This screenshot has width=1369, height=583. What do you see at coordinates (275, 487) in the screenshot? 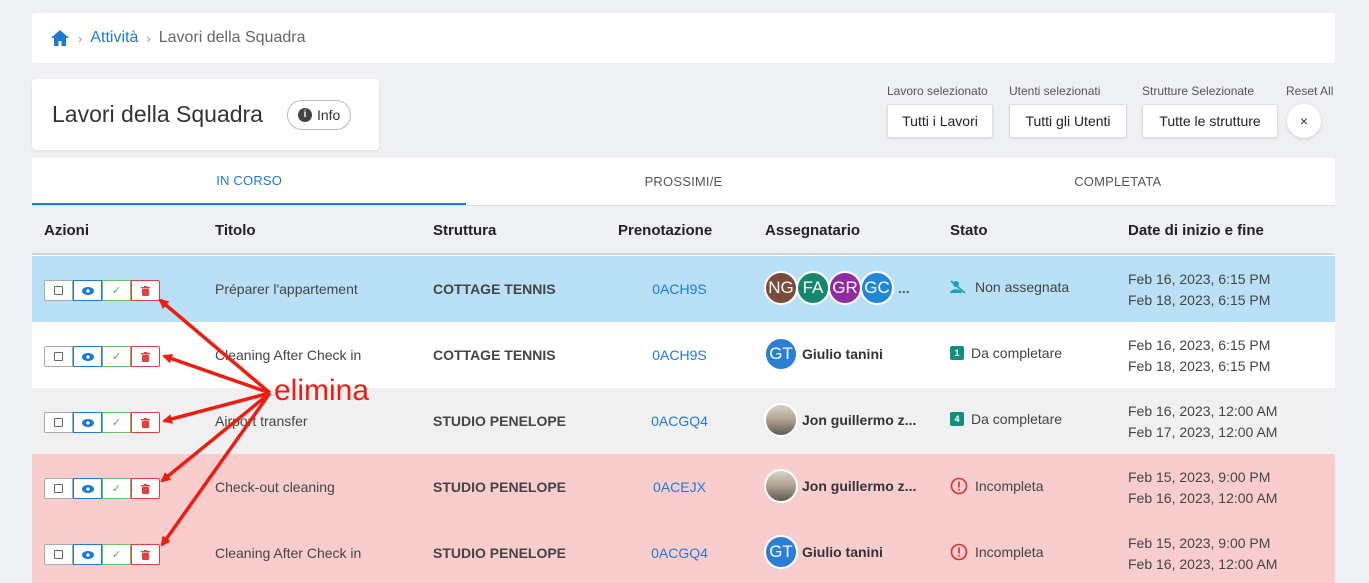
I see `cell-titolo: Check-out cleaning` at bounding box center [275, 487].